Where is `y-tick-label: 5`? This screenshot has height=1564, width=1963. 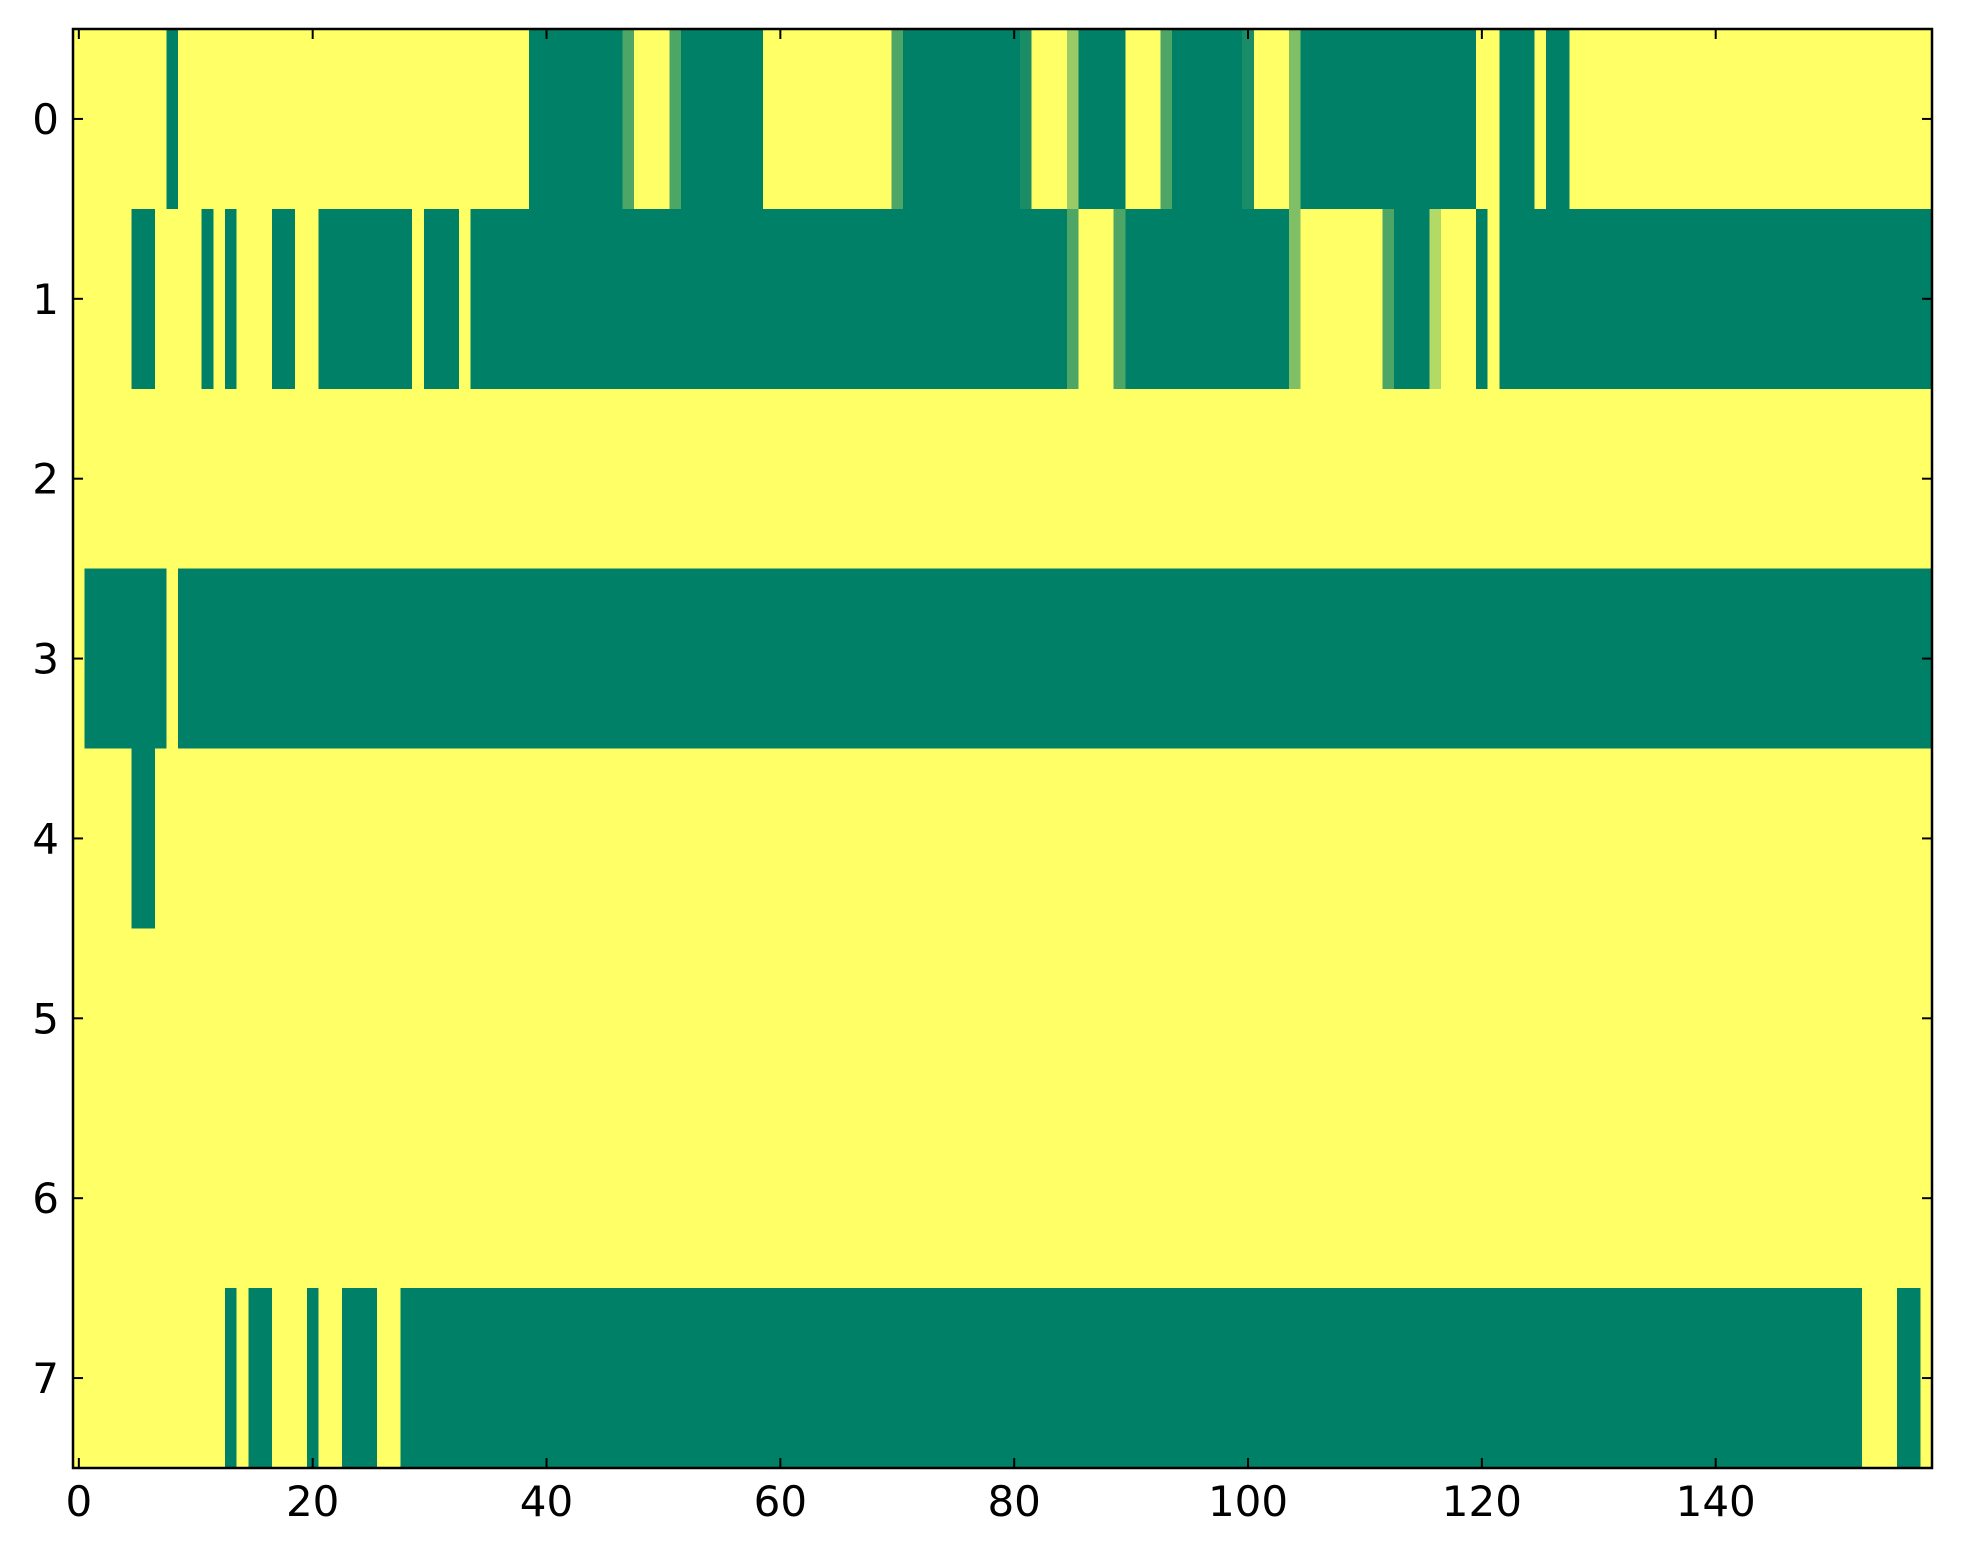
y-tick-label: 5 is located at coordinates (45, 1018).